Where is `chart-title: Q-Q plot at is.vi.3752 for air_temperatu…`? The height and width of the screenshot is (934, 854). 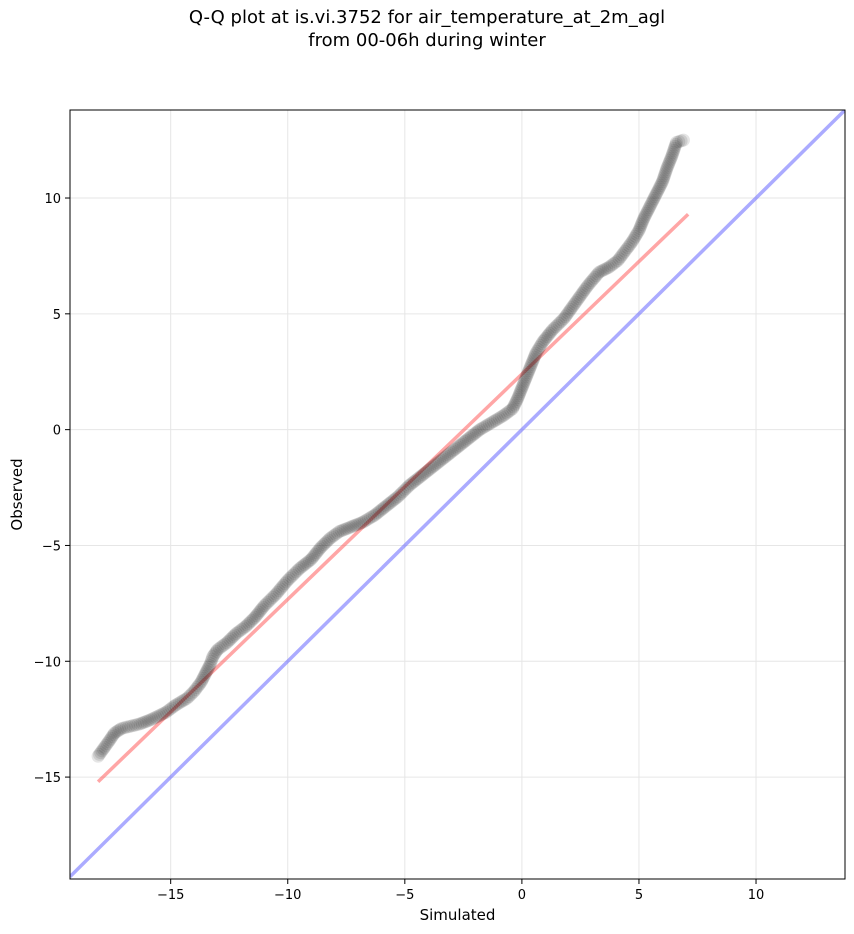
chart-title: Q-Q plot at is.vi.3752 for air_temperatu… is located at coordinates (427, 17).